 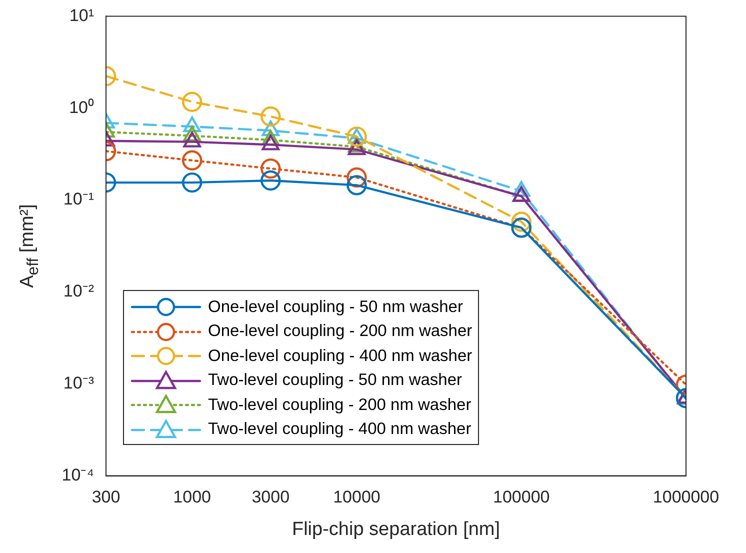 I want to click on y-tick-label: 10⁻³, so click(x=78, y=383).